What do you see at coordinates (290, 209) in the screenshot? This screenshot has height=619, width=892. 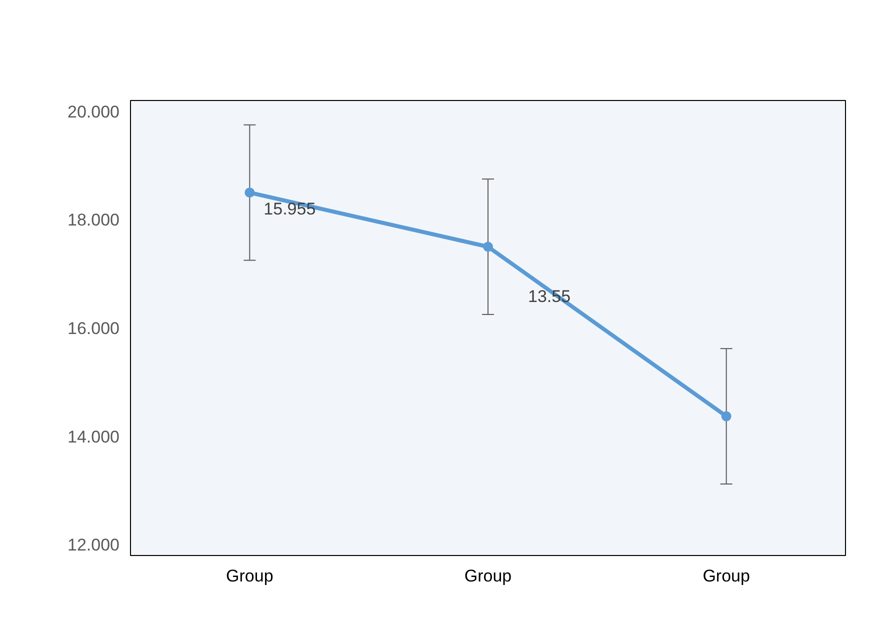 I see `annotation: 15.955` at bounding box center [290, 209].